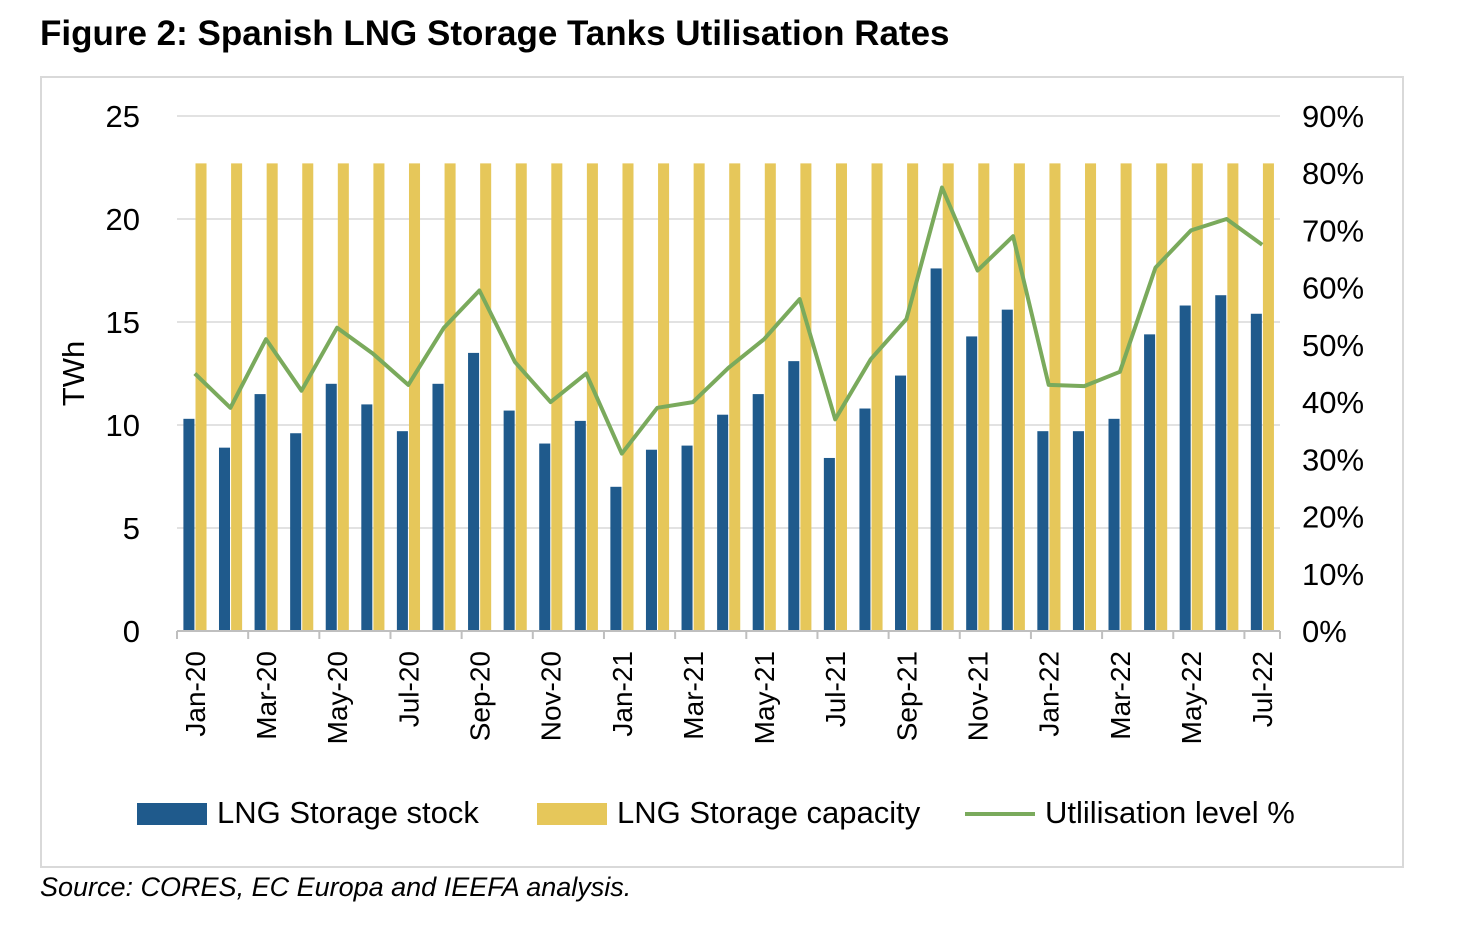 Image resolution: width=1468 pixels, height=942 pixels. I want to click on x-tick-label: Jan-20, so click(195, 694).